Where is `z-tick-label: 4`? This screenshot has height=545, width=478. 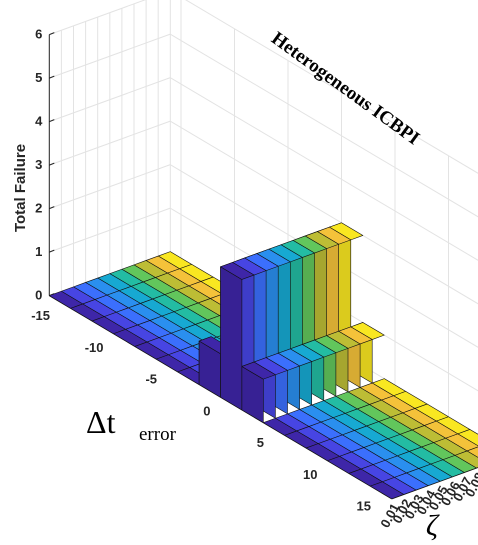
z-tick-label: 4 is located at coordinates (39, 121).